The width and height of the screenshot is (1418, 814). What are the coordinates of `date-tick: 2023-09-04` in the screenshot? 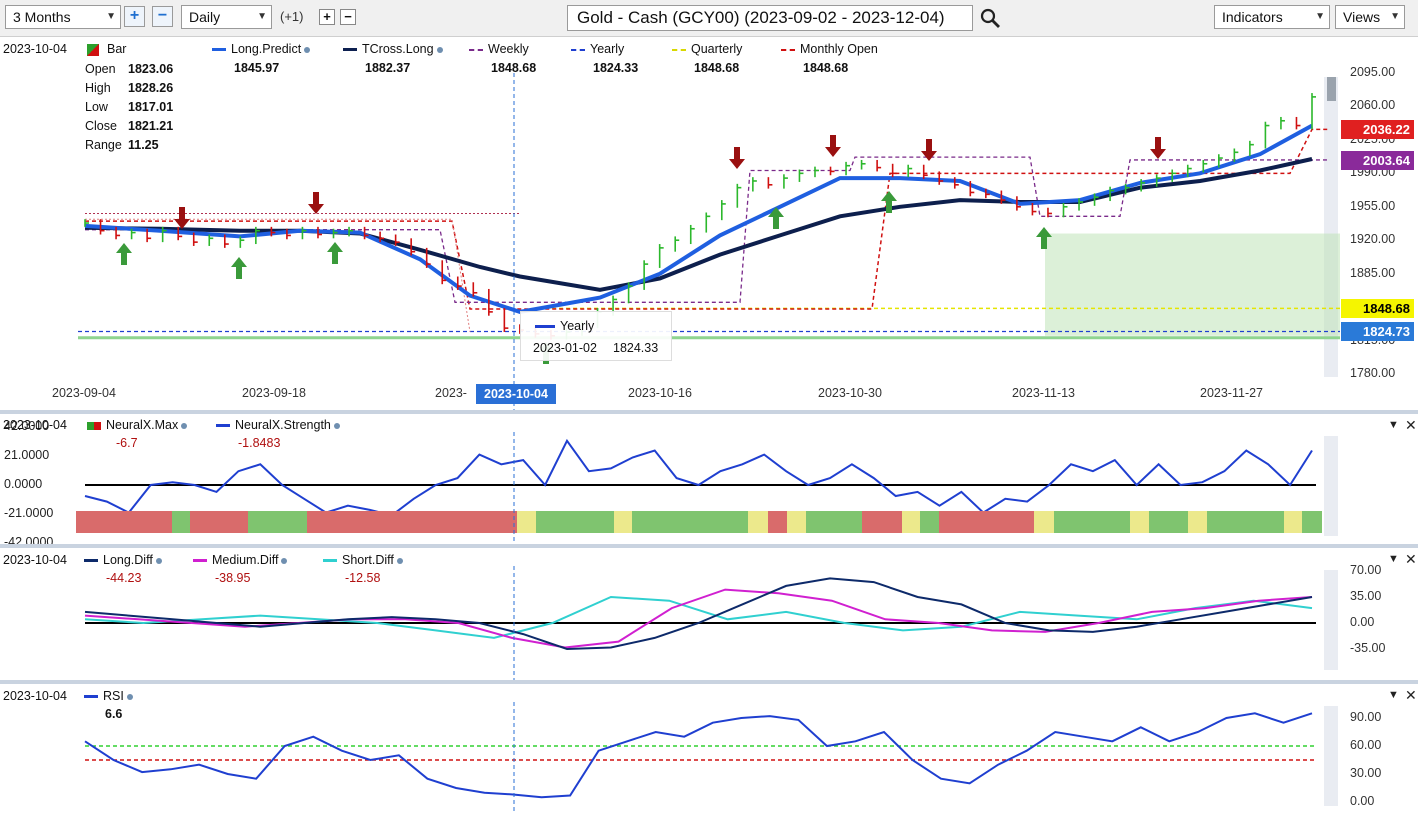 It's located at (84, 393).